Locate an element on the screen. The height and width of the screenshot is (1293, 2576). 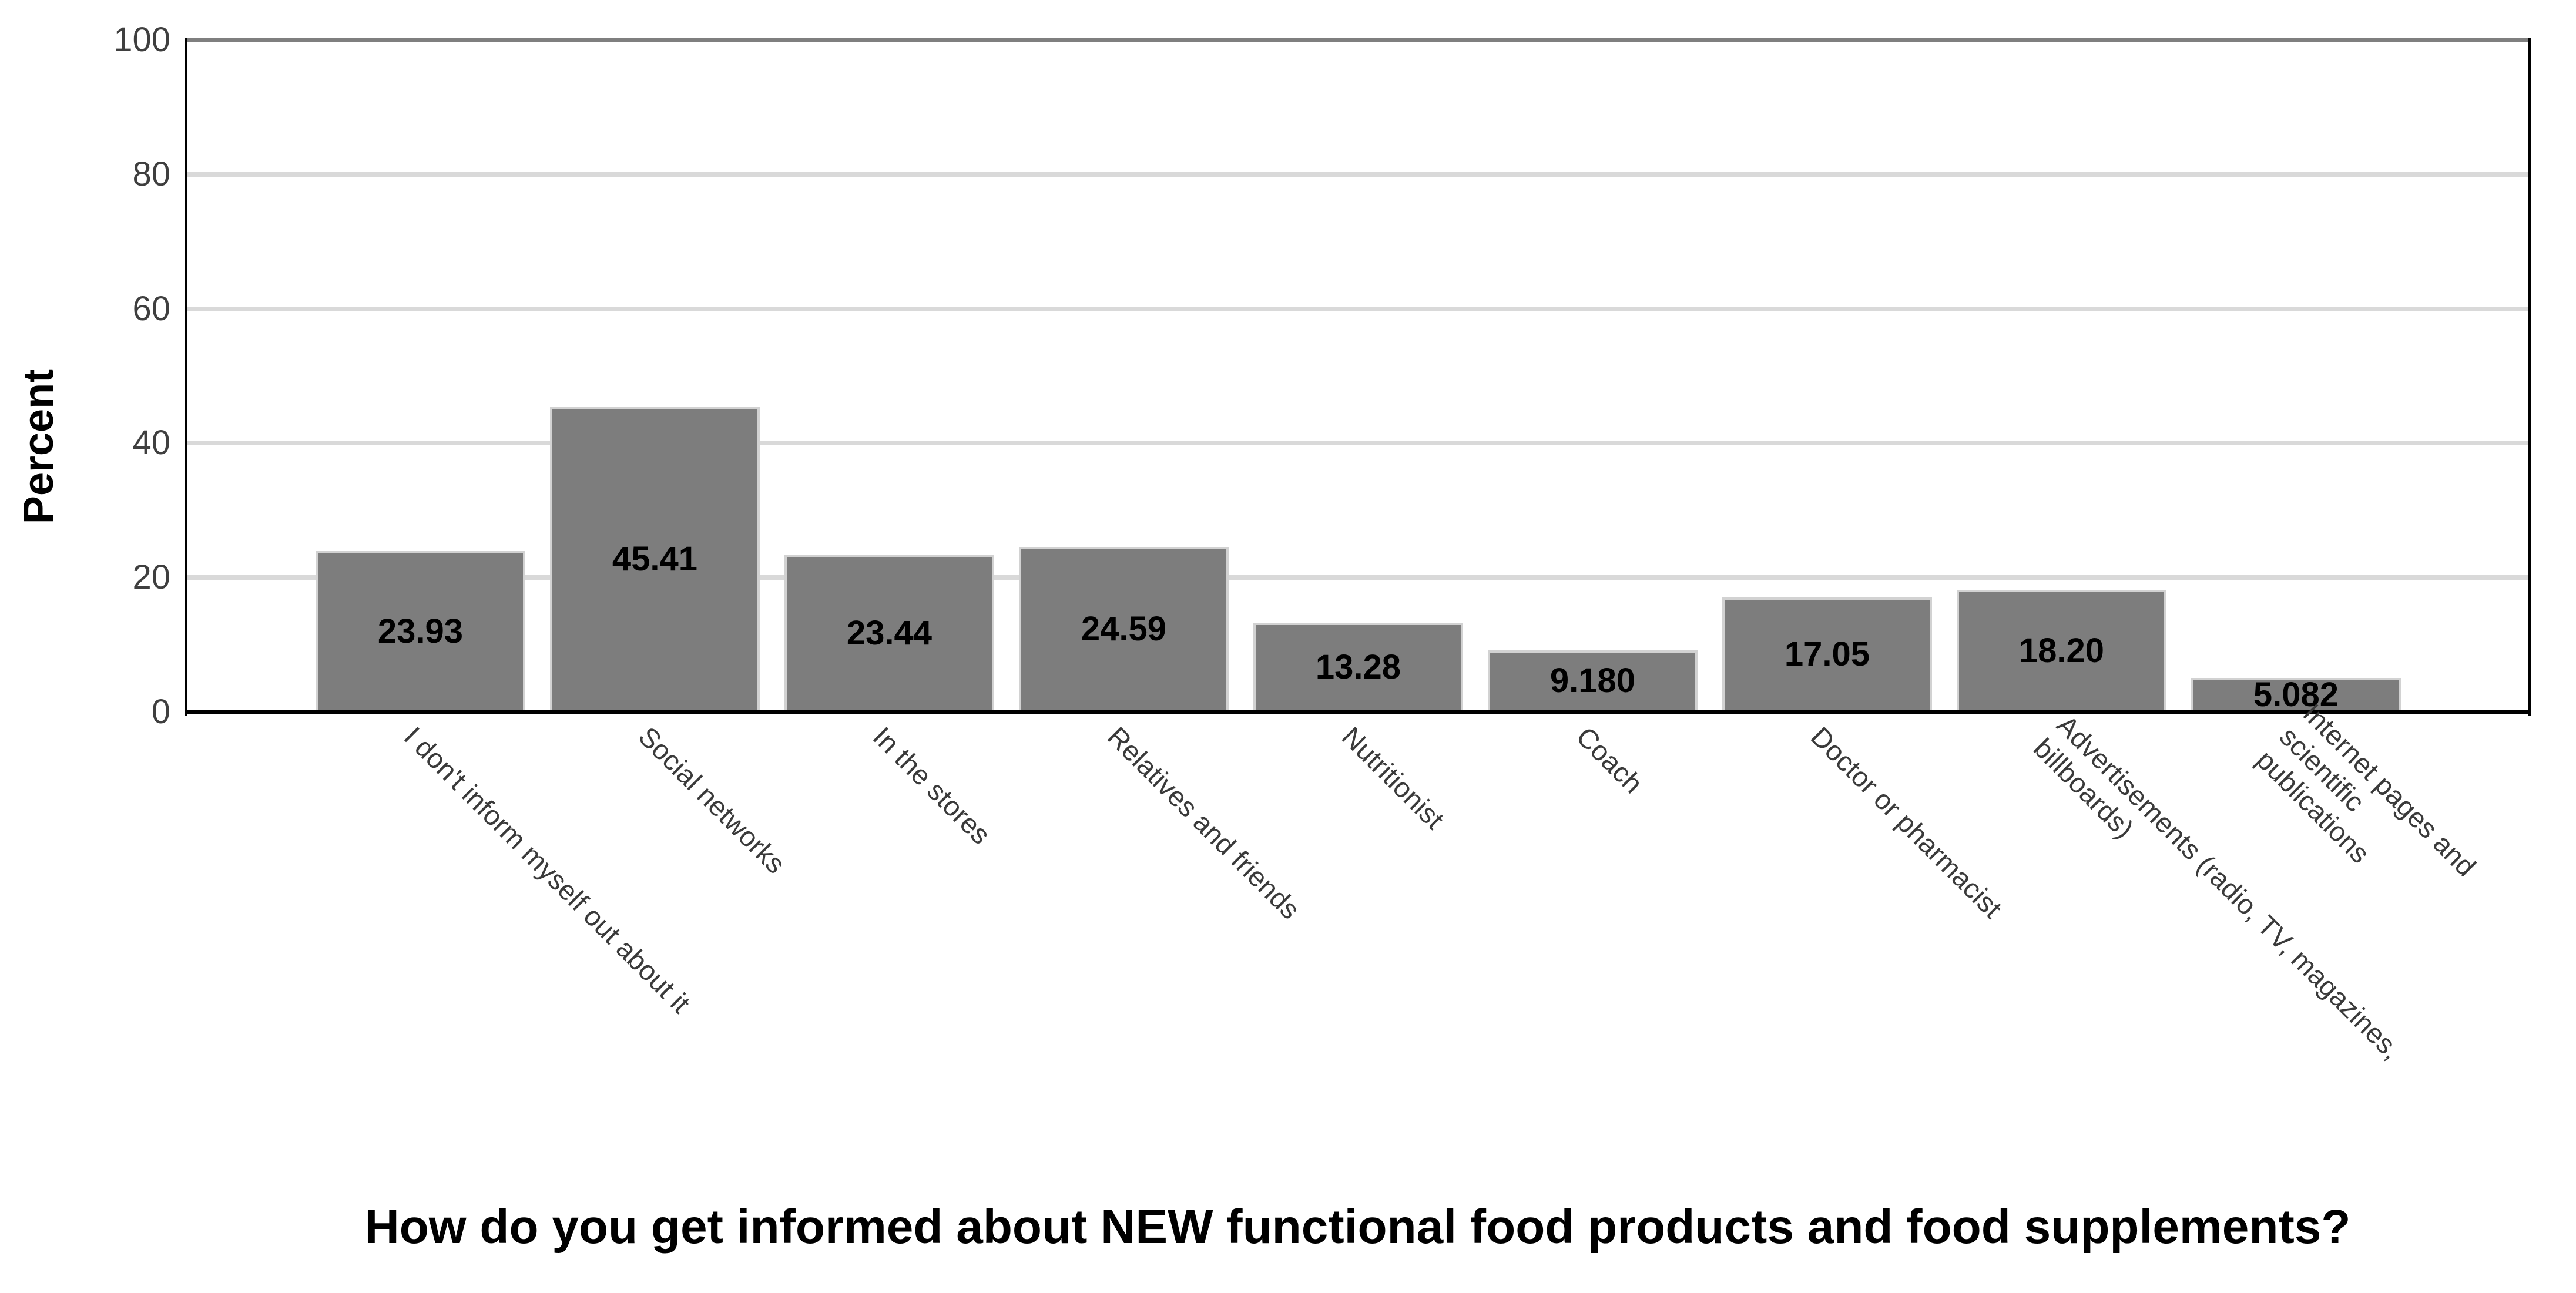
x-category-label-text: I don't inform myself out about it is located at coordinates (547, 869).